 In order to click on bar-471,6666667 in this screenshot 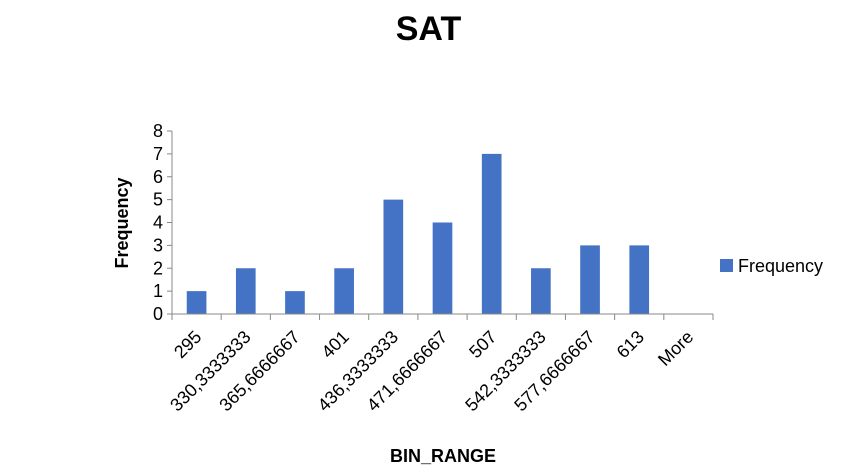, I will do `click(442, 268)`.